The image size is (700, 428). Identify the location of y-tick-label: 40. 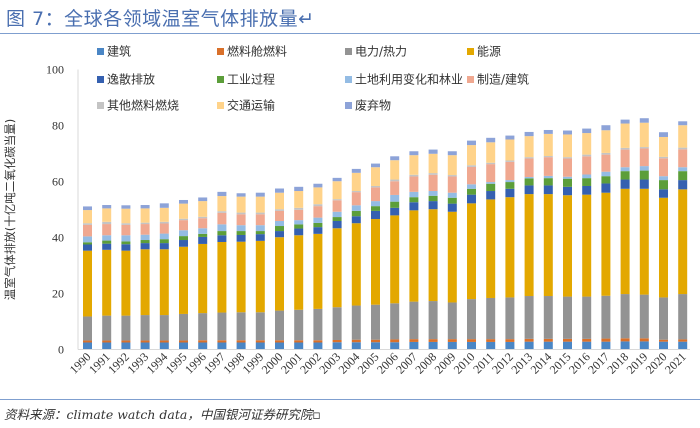
(58, 238).